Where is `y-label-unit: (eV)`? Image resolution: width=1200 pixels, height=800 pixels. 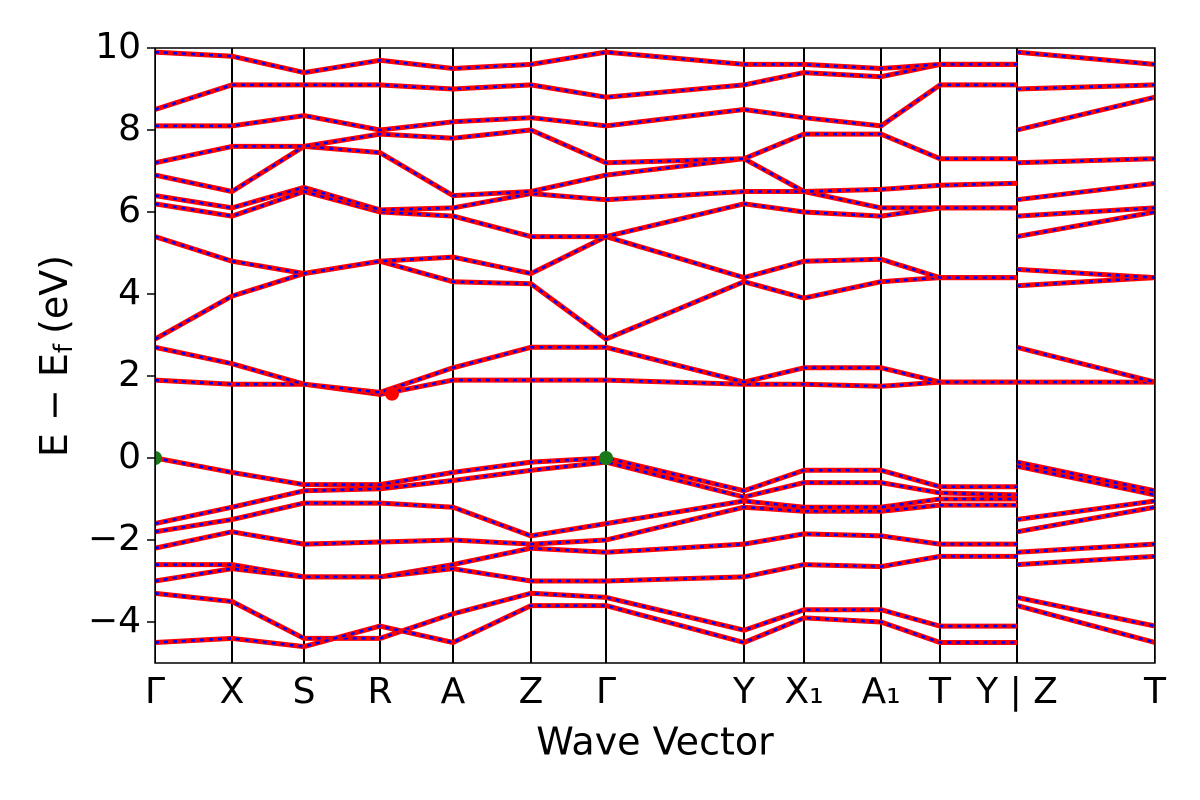
y-label-unit: (eV) is located at coordinates (54, 294).